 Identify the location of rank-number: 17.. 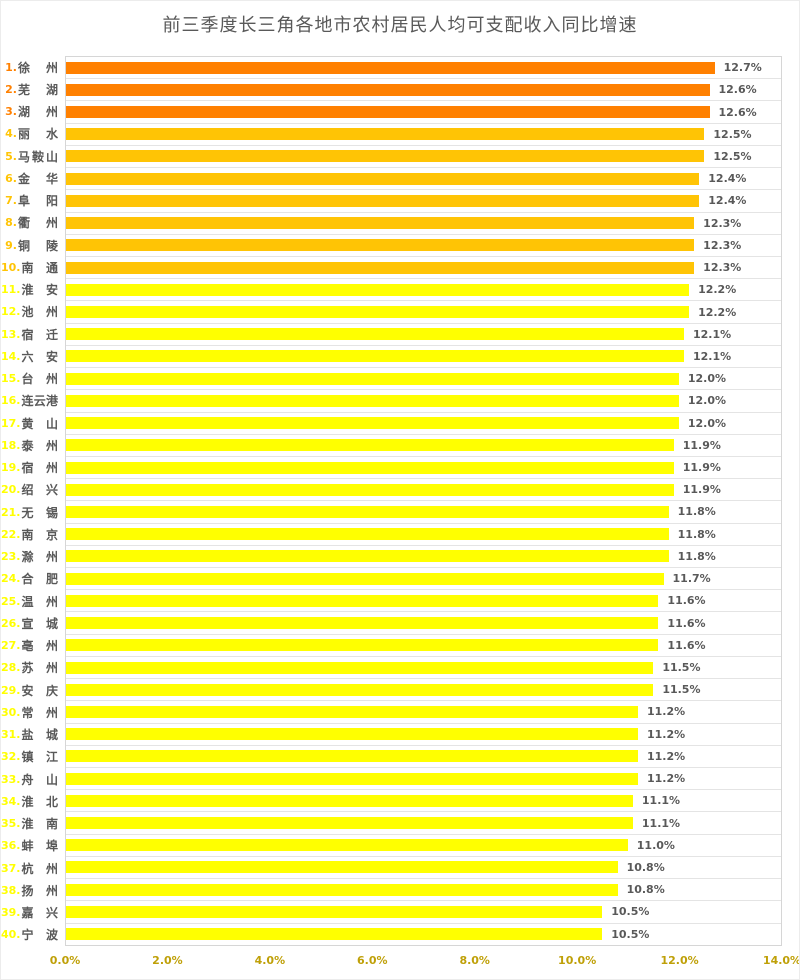
(11, 423).